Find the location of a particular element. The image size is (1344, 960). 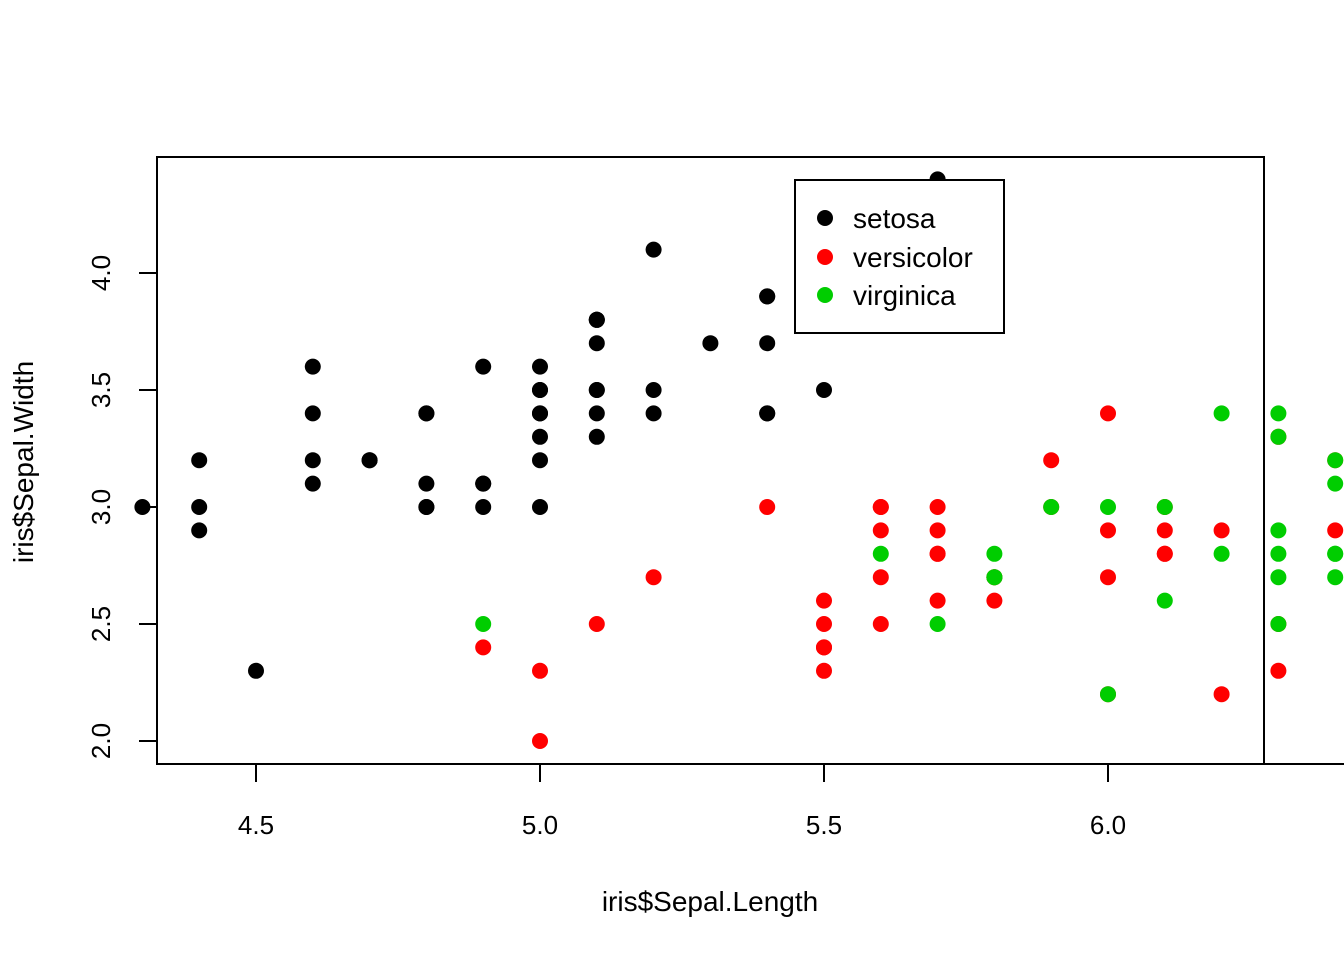

y-tick-label: 2.0 is located at coordinates (101, 741).